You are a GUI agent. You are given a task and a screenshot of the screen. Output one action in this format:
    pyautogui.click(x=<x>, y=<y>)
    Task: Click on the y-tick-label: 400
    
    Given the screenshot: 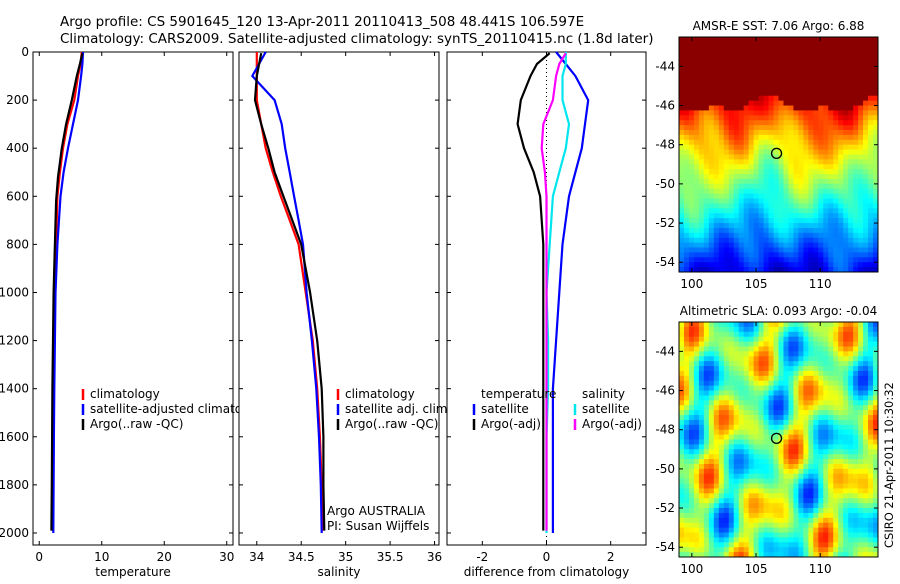 What is the action you would take?
    pyautogui.click(x=17, y=148)
    